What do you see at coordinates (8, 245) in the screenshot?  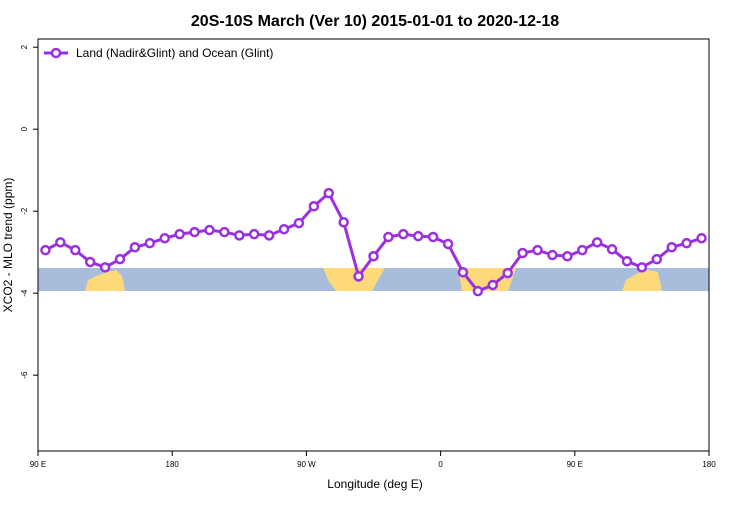 I see `y-axis-label: XCO2 - MLO trend (ppm)` at bounding box center [8, 245].